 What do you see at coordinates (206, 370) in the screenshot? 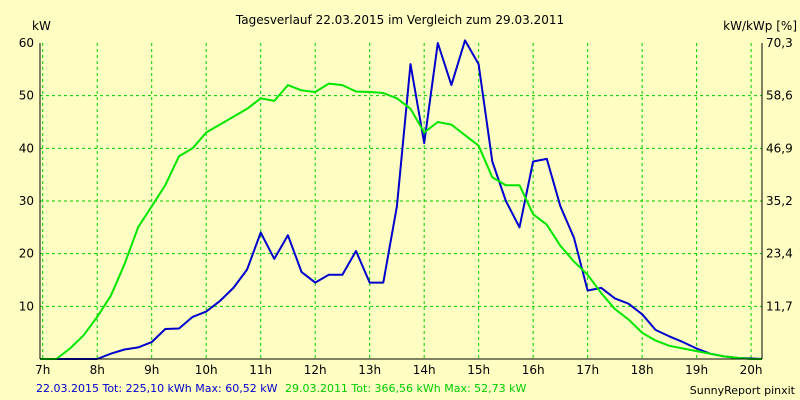
I see `x-tick-label: 10h` at bounding box center [206, 370].